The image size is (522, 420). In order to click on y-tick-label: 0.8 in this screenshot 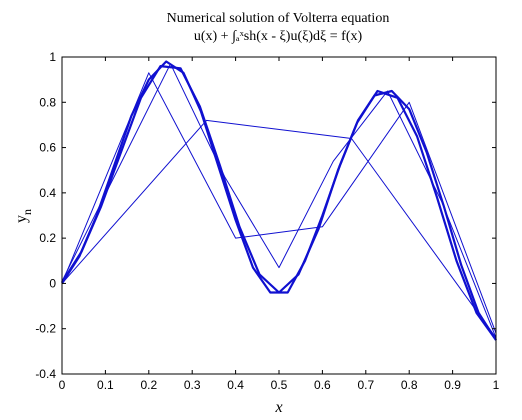, I will do `click(47, 102)`.